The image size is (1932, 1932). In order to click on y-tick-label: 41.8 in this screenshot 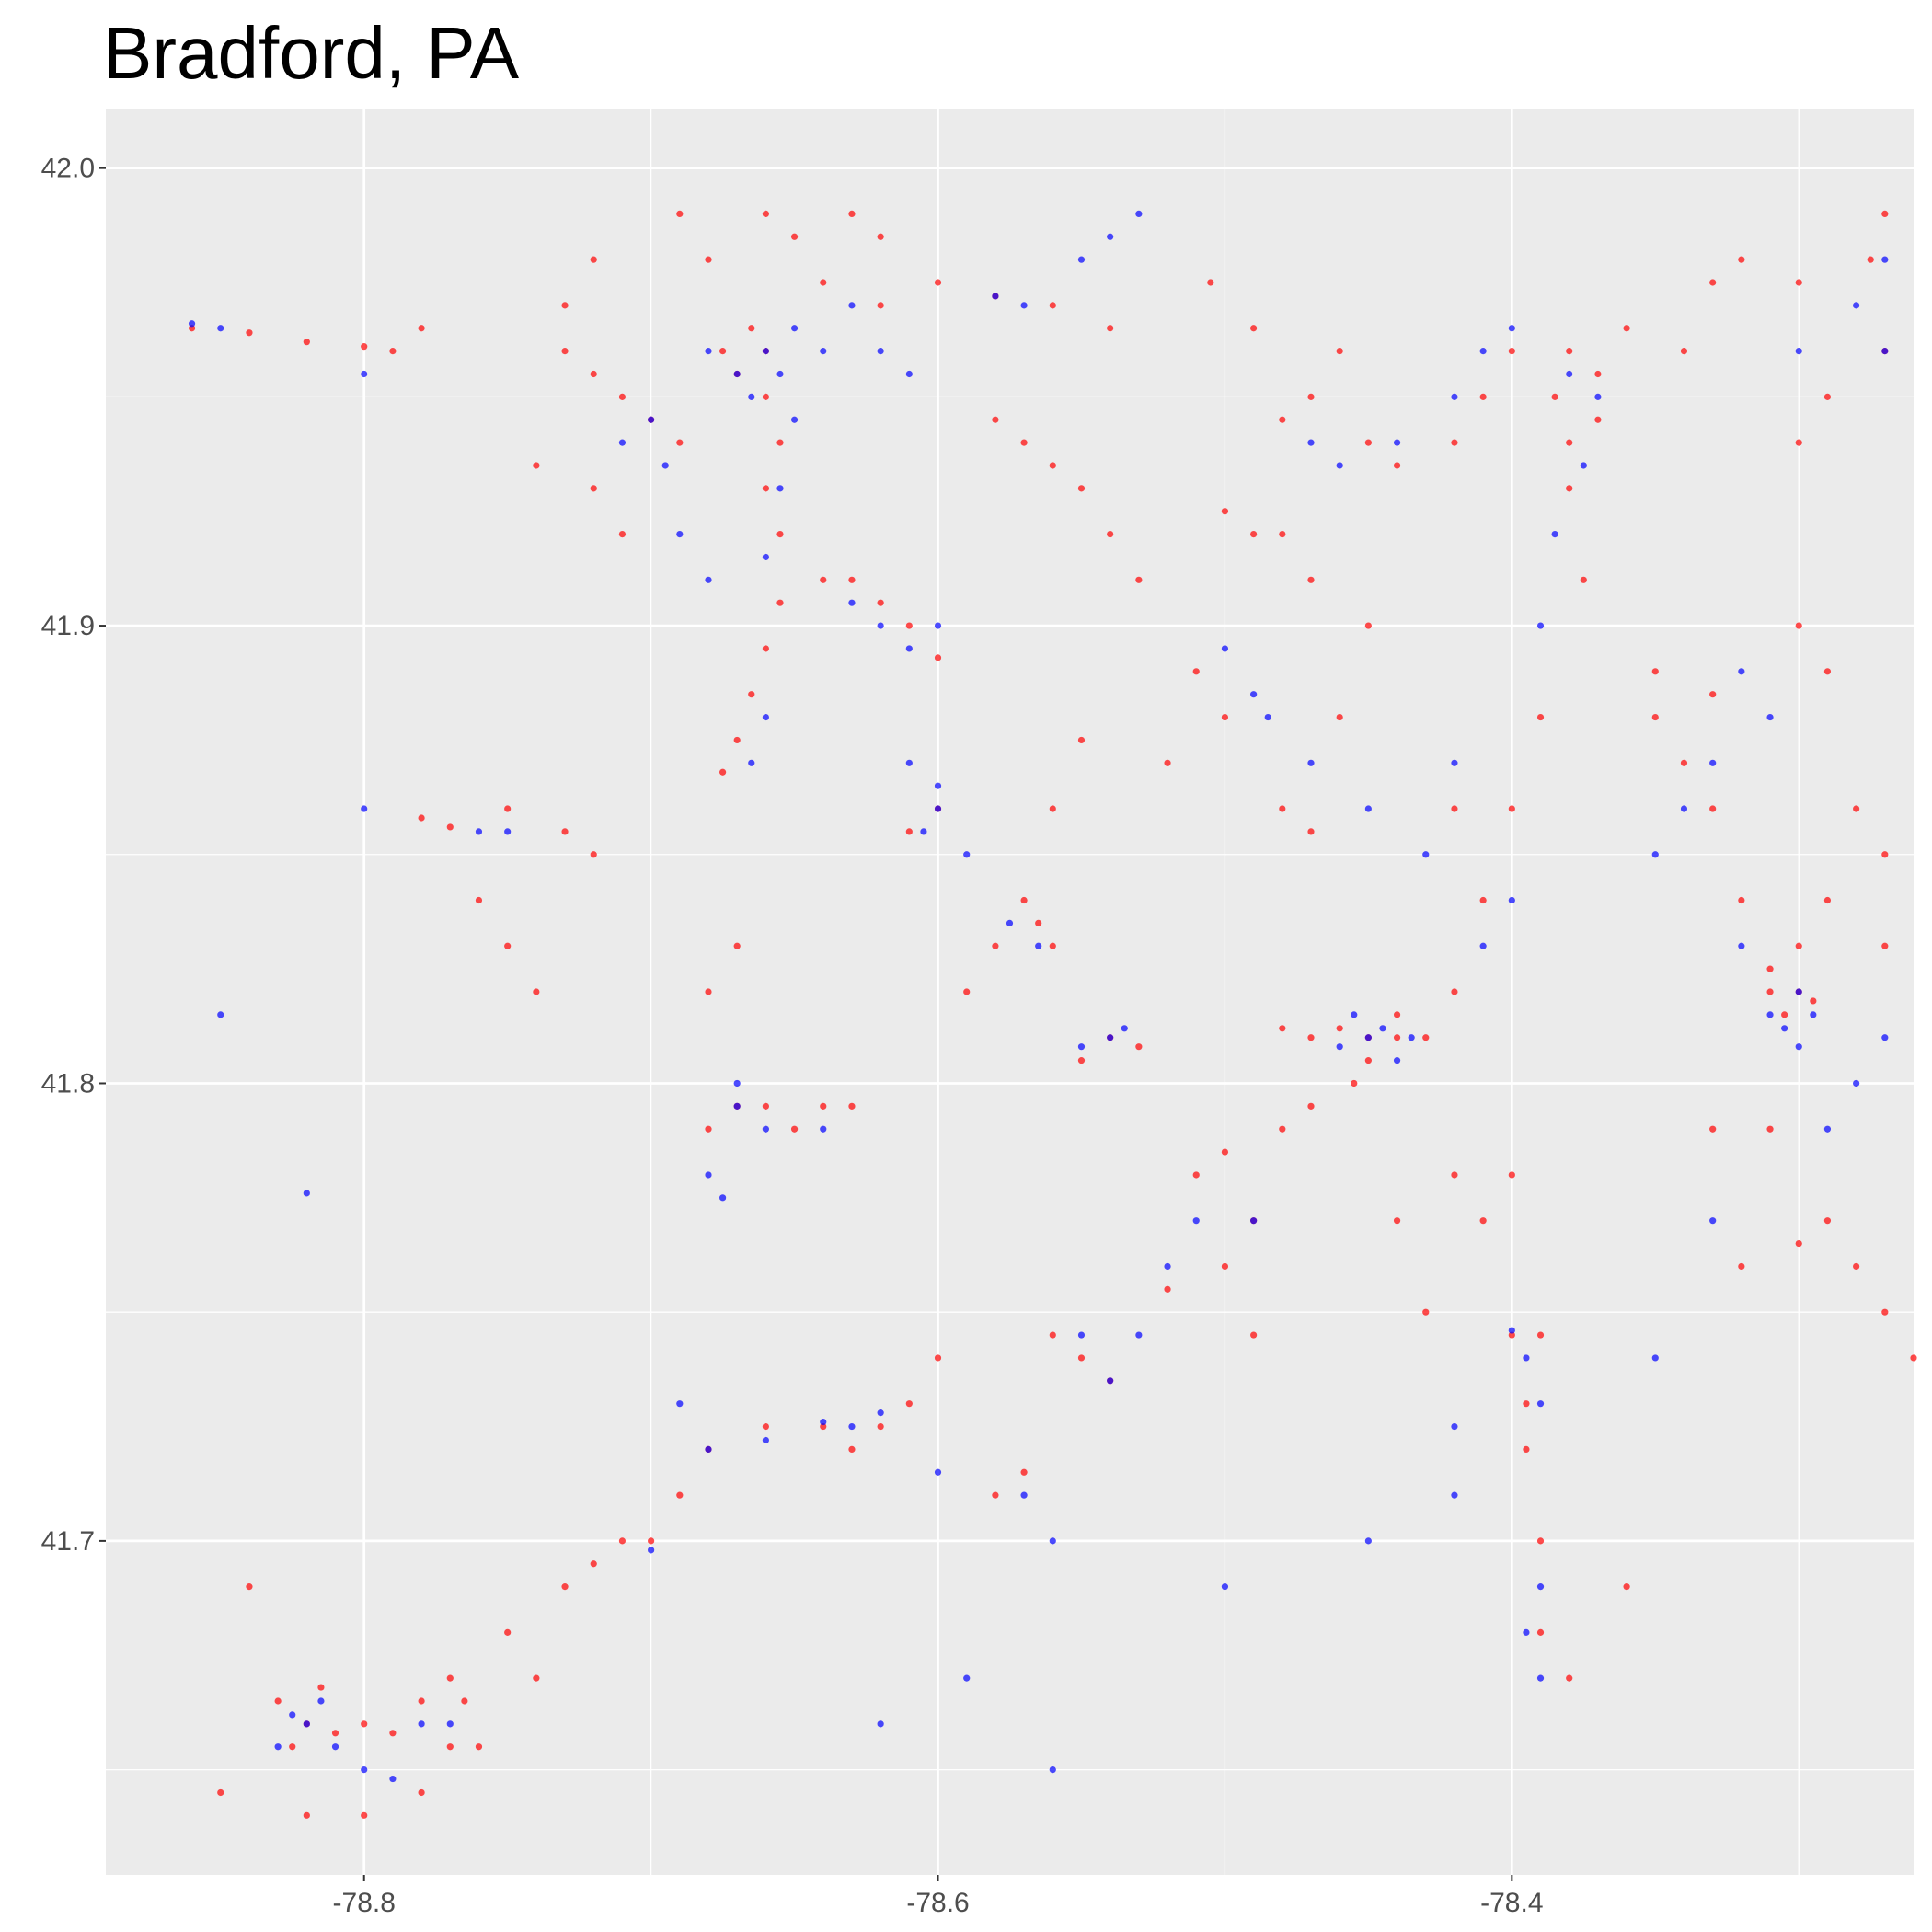, I will do `click(68, 1083)`.